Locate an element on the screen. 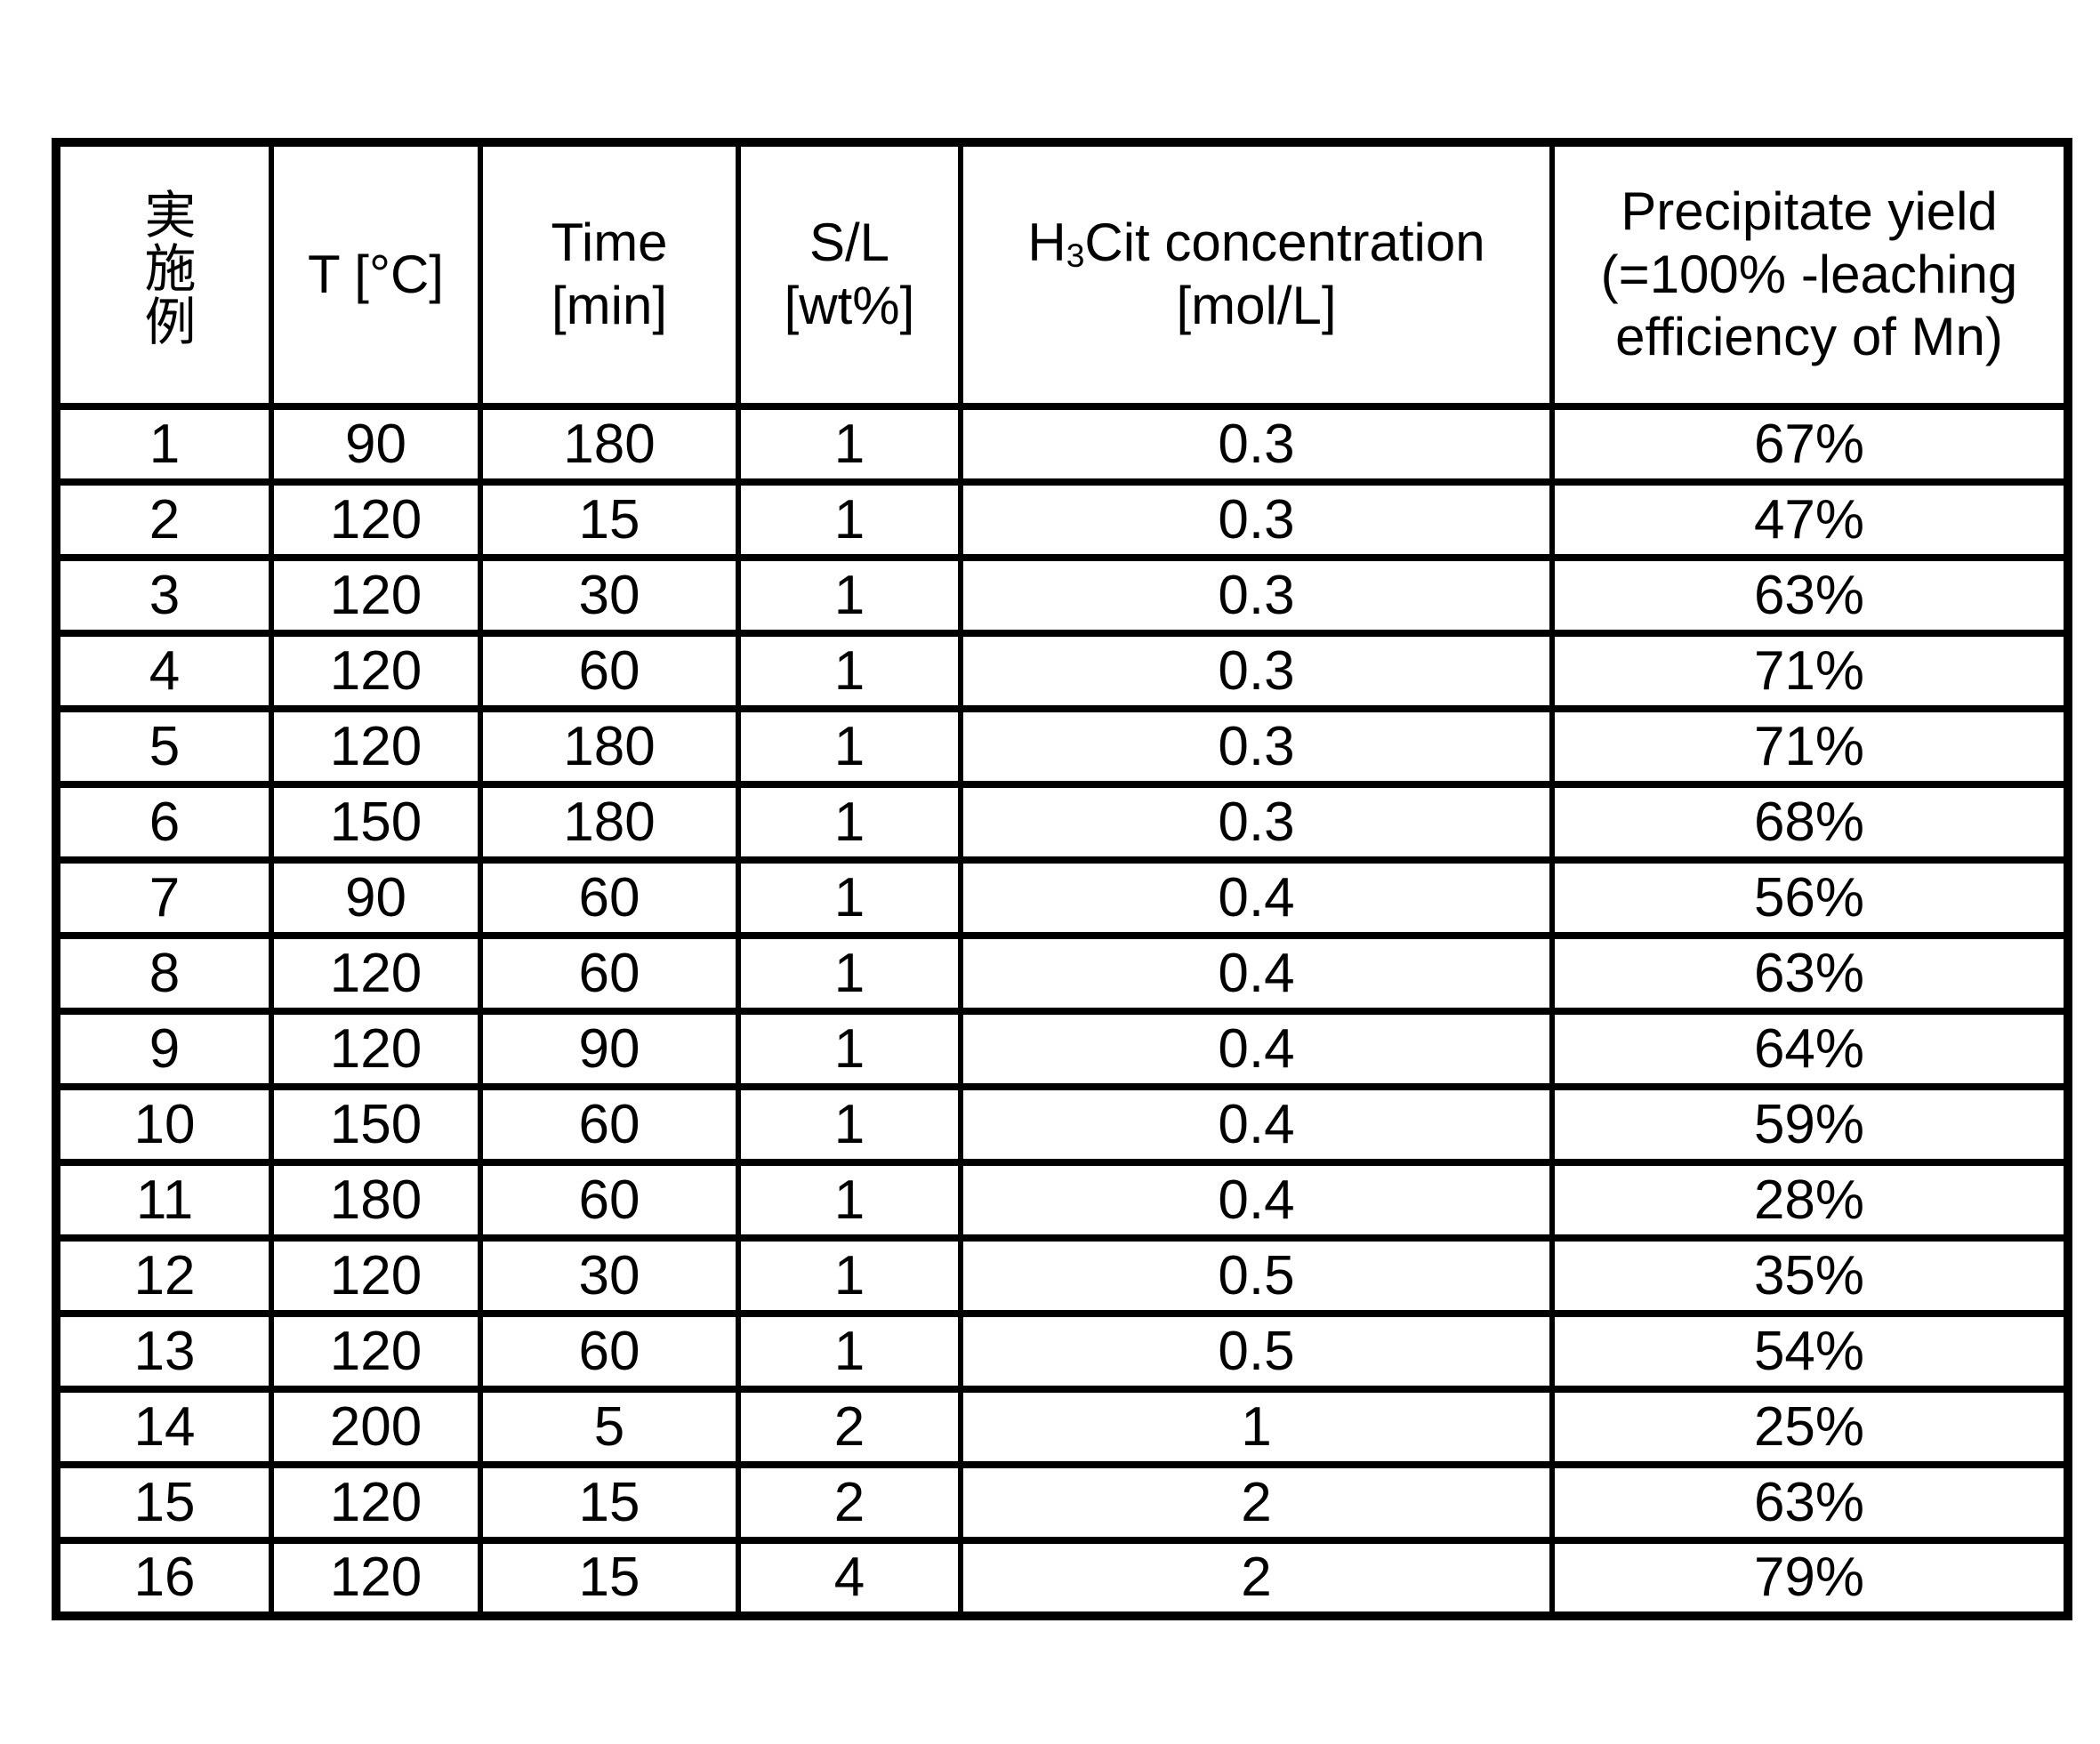  table-cell-h3cit: 1 is located at coordinates (1256, 1427).